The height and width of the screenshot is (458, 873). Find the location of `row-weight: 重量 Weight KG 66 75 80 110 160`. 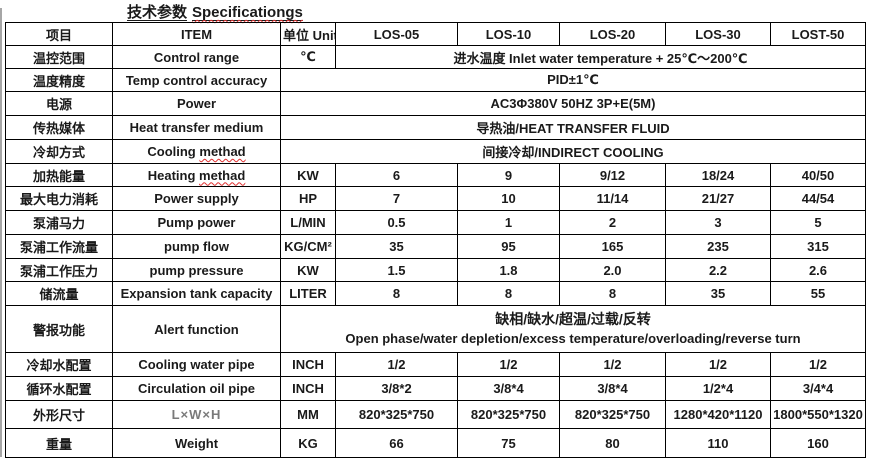

row-weight: 重量 Weight KG 66 75 80 110 160 is located at coordinates (435, 443).